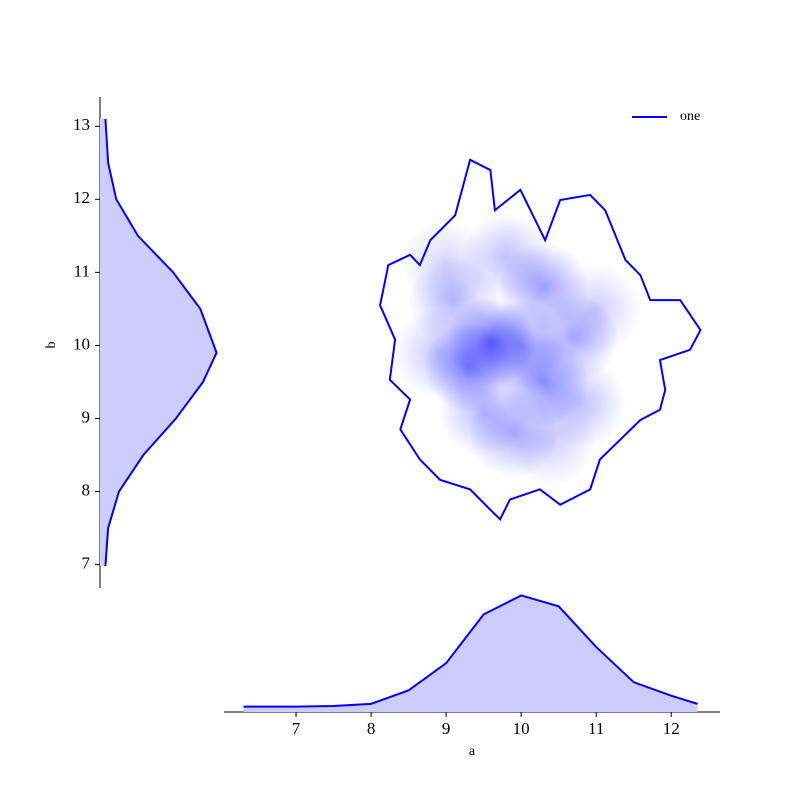 The width and height of the screenshot is (800, 800). Describe the element at coordinates (81, 343) in the screenshot. I see `y-tick-label: 10` at that location.